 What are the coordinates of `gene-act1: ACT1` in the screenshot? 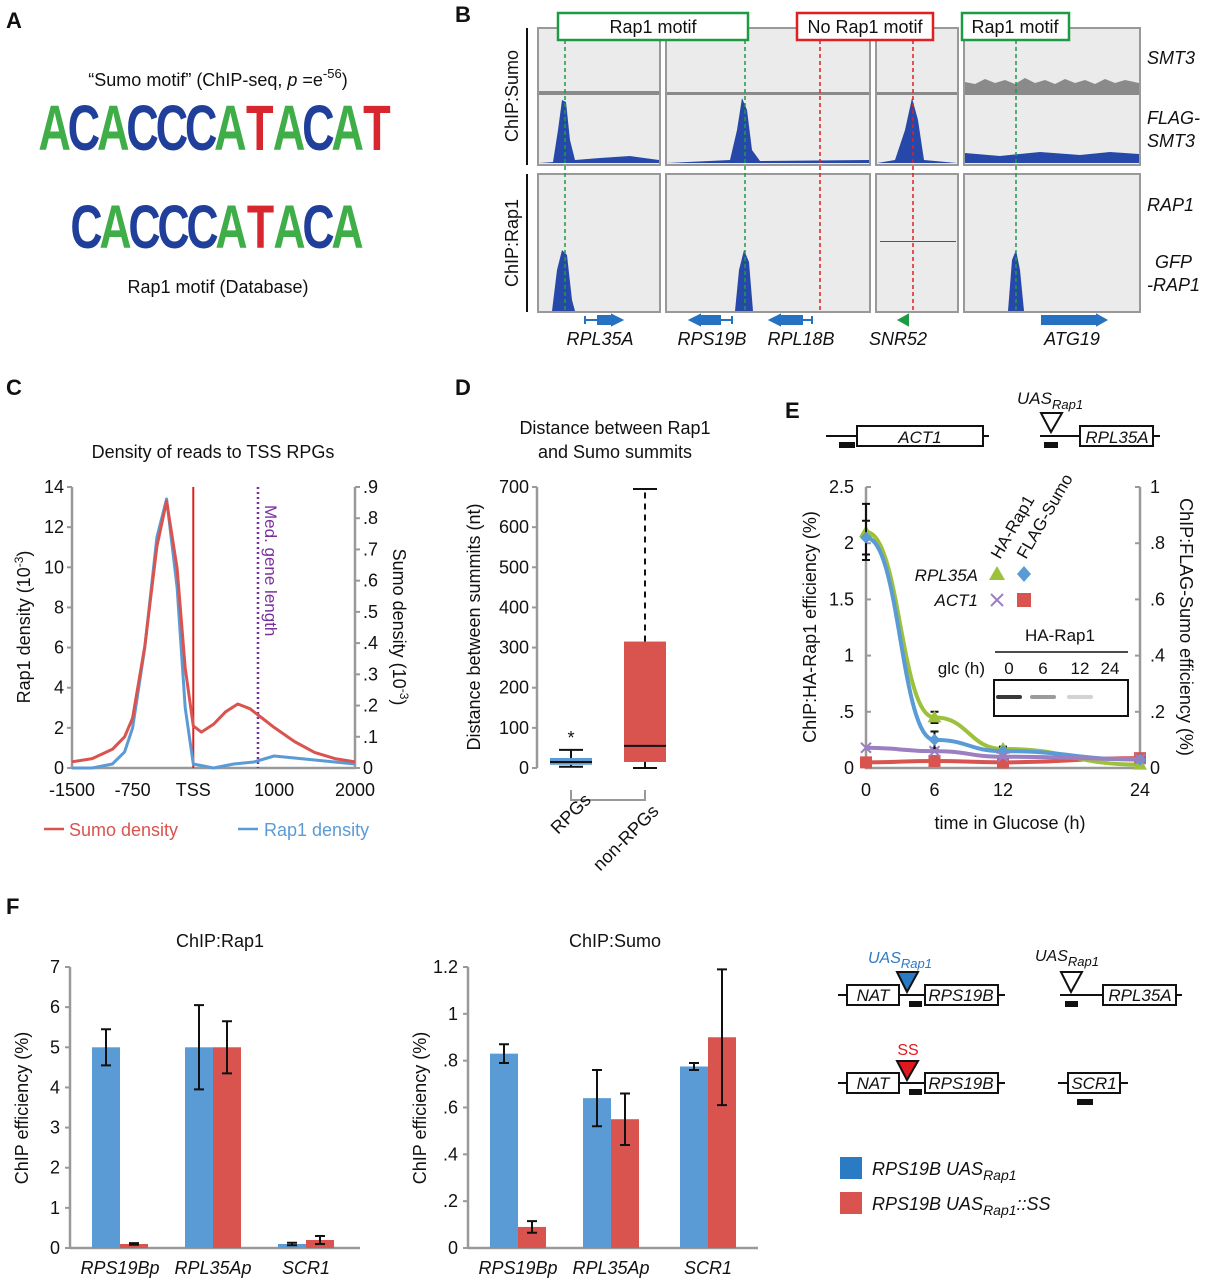 It's located at (919, 437).